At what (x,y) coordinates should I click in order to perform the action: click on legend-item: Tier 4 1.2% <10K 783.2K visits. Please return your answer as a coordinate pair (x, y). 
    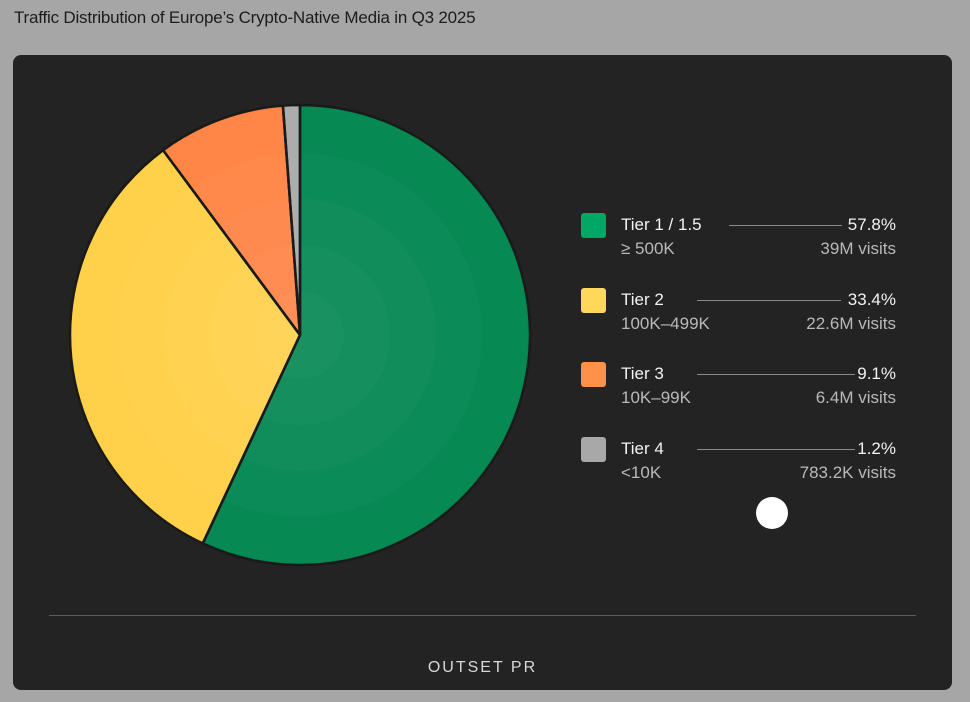
    Looking at the image, I should click on (738, 474).